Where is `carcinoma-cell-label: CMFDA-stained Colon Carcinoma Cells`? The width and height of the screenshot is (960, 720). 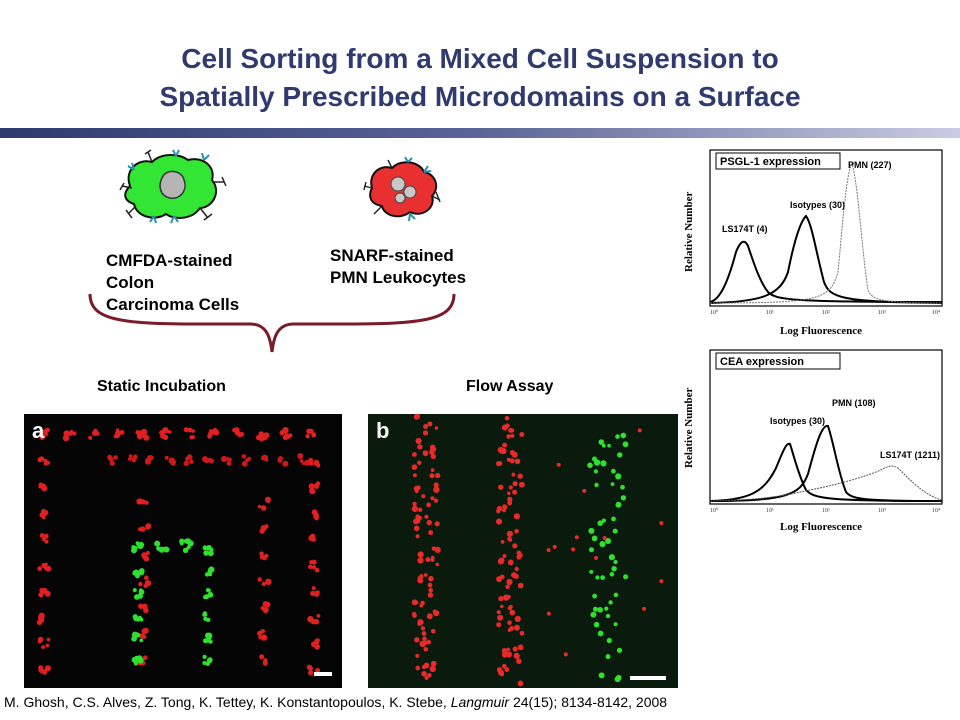
carcinoma-cell-label: CMFDA-stained Colon Carcinoma Cells is located at coordinates (172, 283).